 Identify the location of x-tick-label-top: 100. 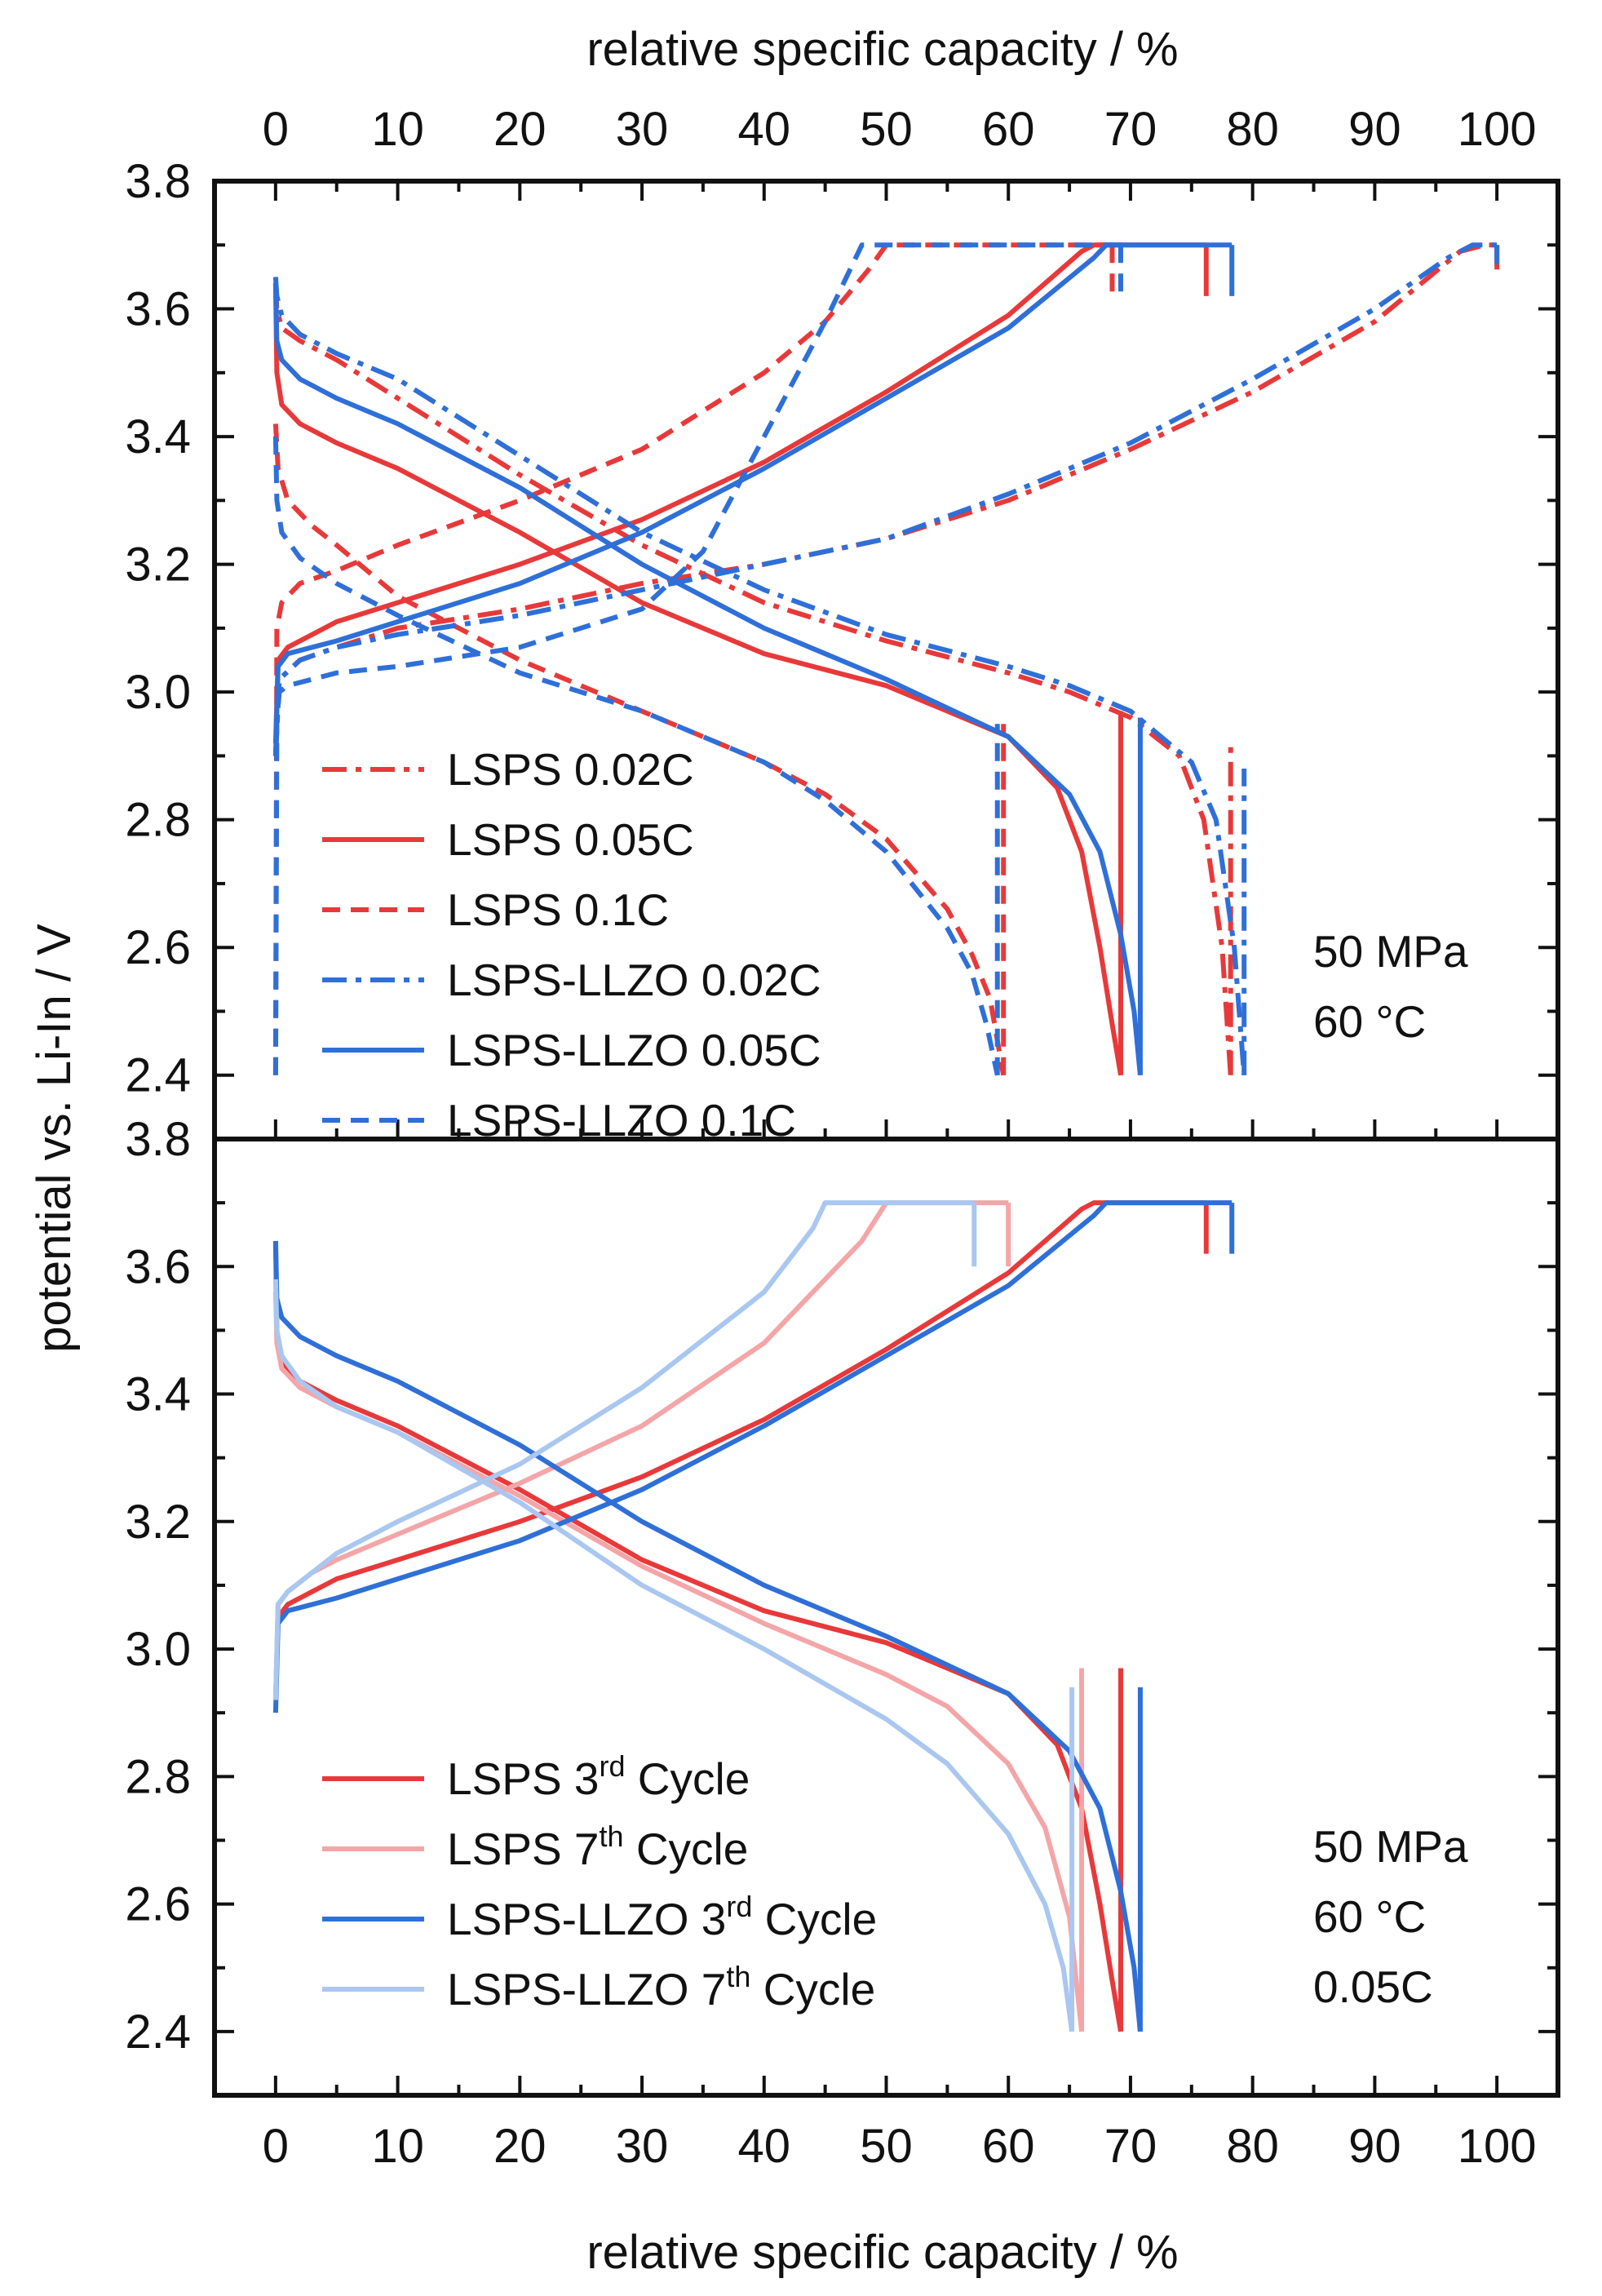
(1498, 129).